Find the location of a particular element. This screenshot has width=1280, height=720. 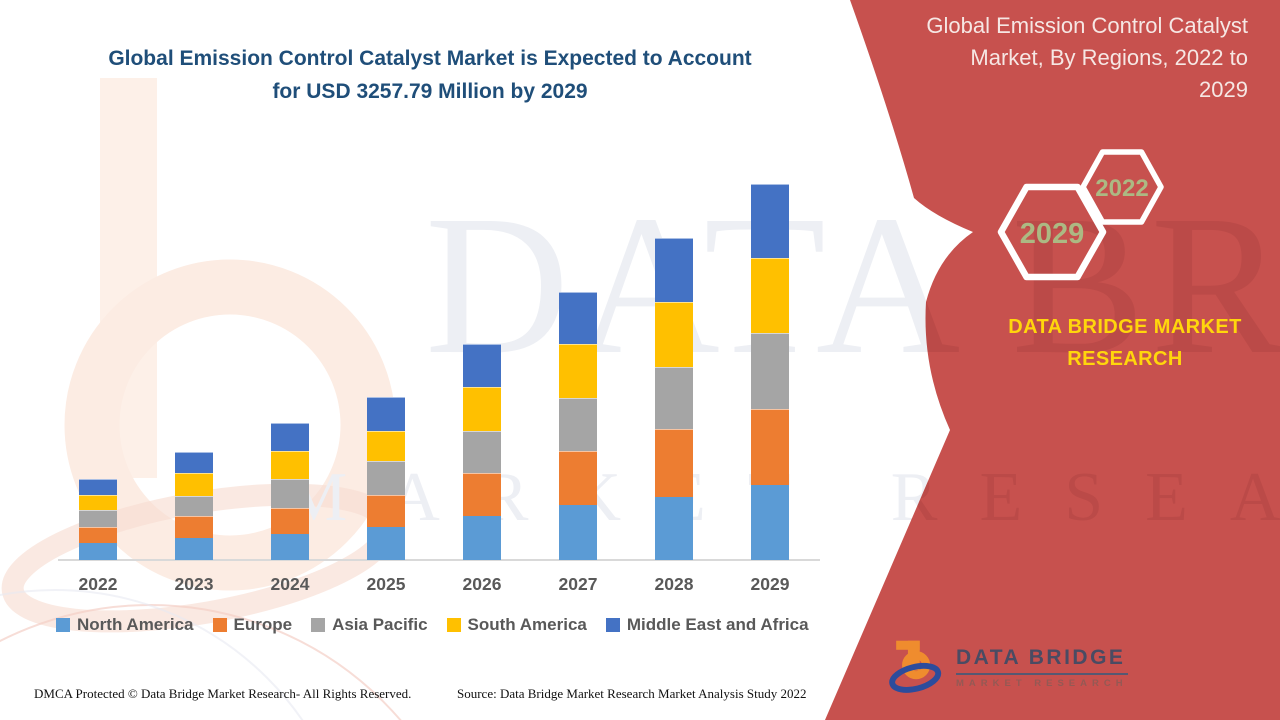

segment-2027-south-america is located at coordinates (578, 371).